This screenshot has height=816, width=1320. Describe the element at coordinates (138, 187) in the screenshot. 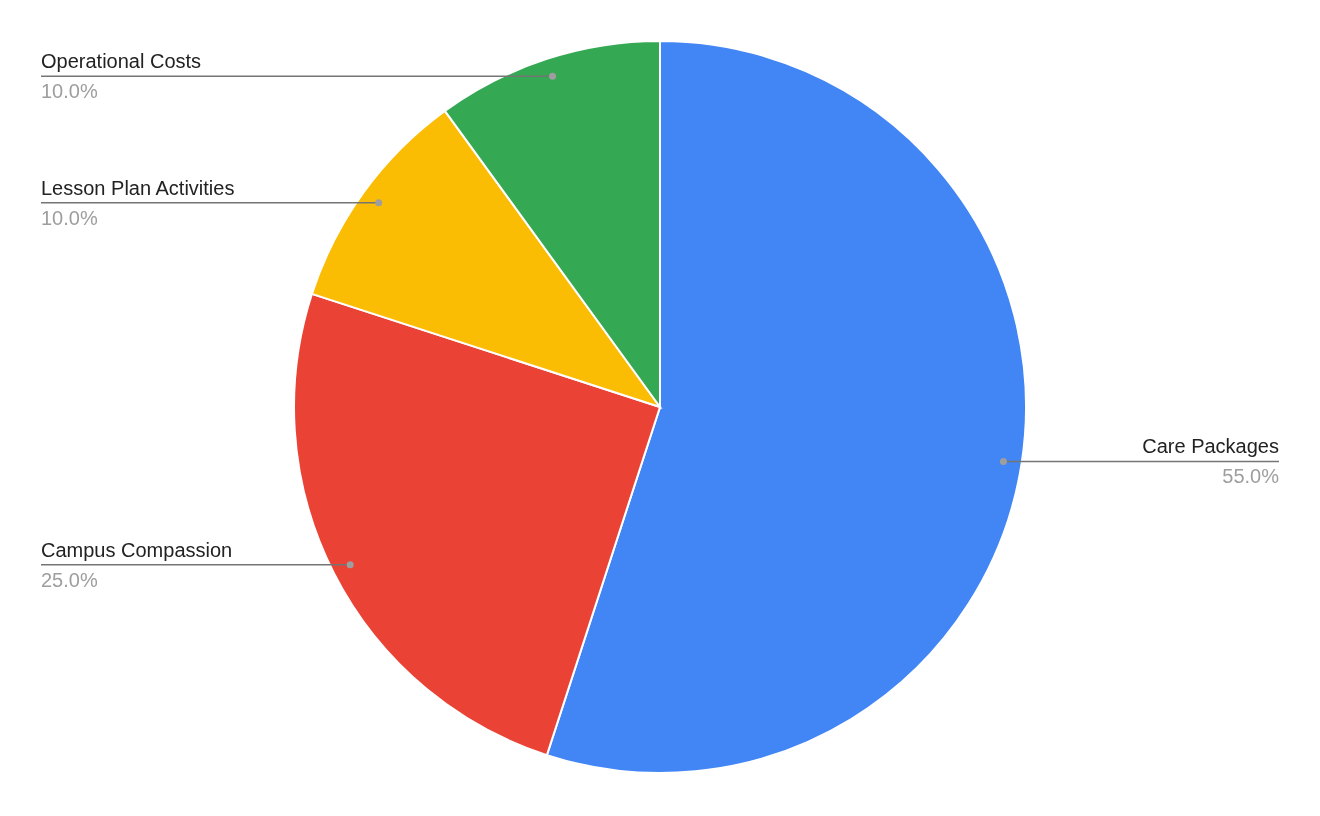

I see `slice-label: Lesson Plan Activities` at that location.